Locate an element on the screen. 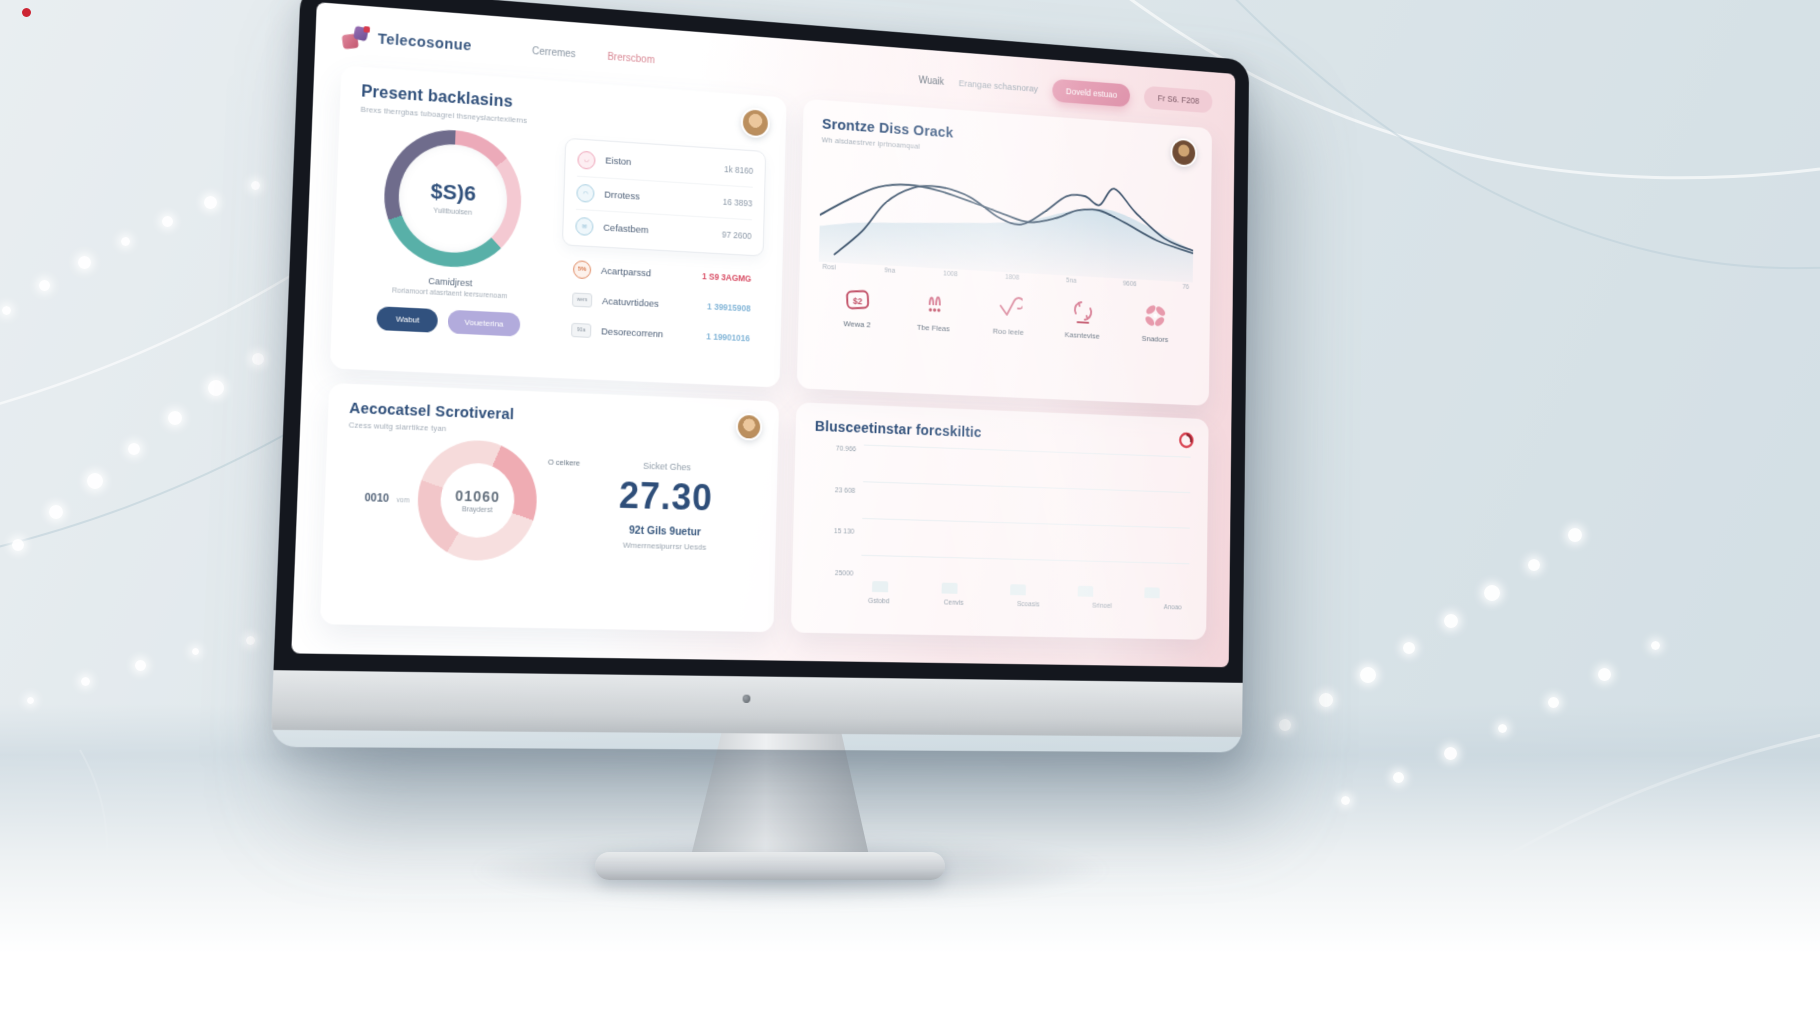 This screenshot has height=1024, width=1820. list-item-value: 97 2600 is located at coordinates (736, 235).